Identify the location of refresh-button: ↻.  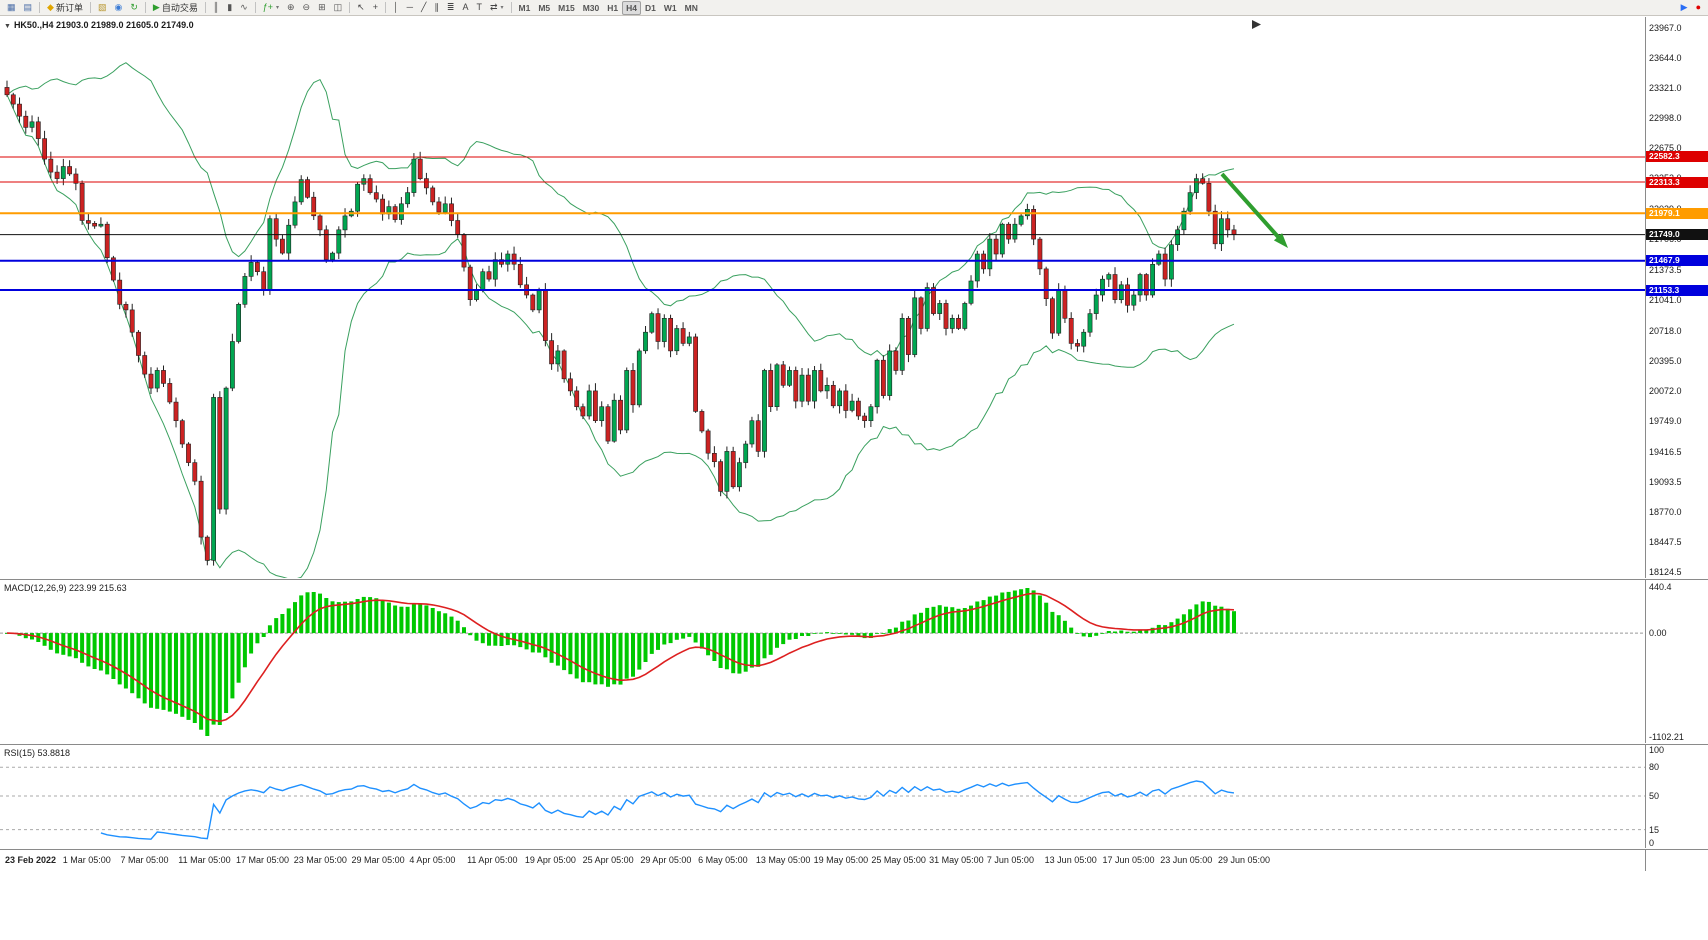
(134, 8).